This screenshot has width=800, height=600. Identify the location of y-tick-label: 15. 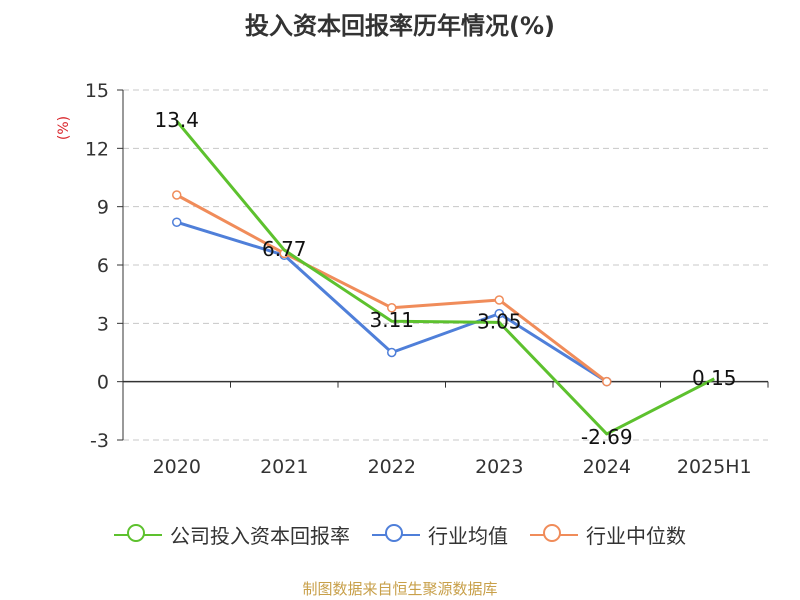
(97, 91).